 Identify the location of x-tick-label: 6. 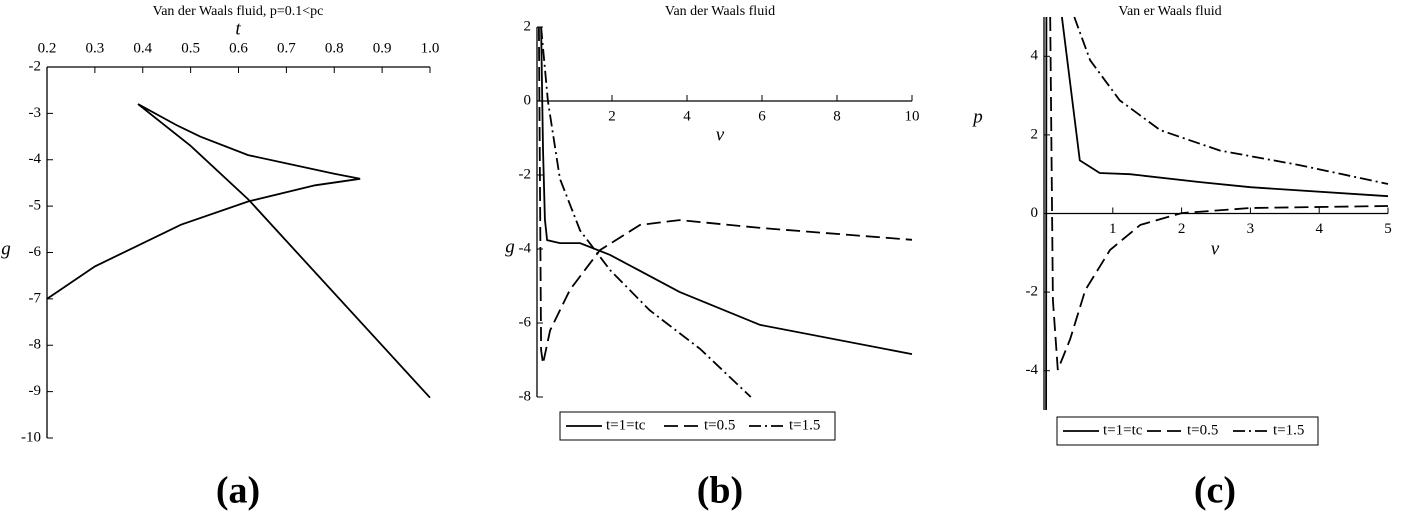
(762, 116).